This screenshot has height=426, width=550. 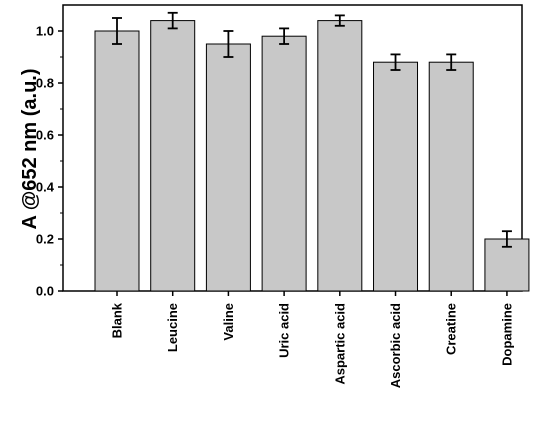 I want to click on x-category-label: Aspartic acid, so click(x=339, y=344).